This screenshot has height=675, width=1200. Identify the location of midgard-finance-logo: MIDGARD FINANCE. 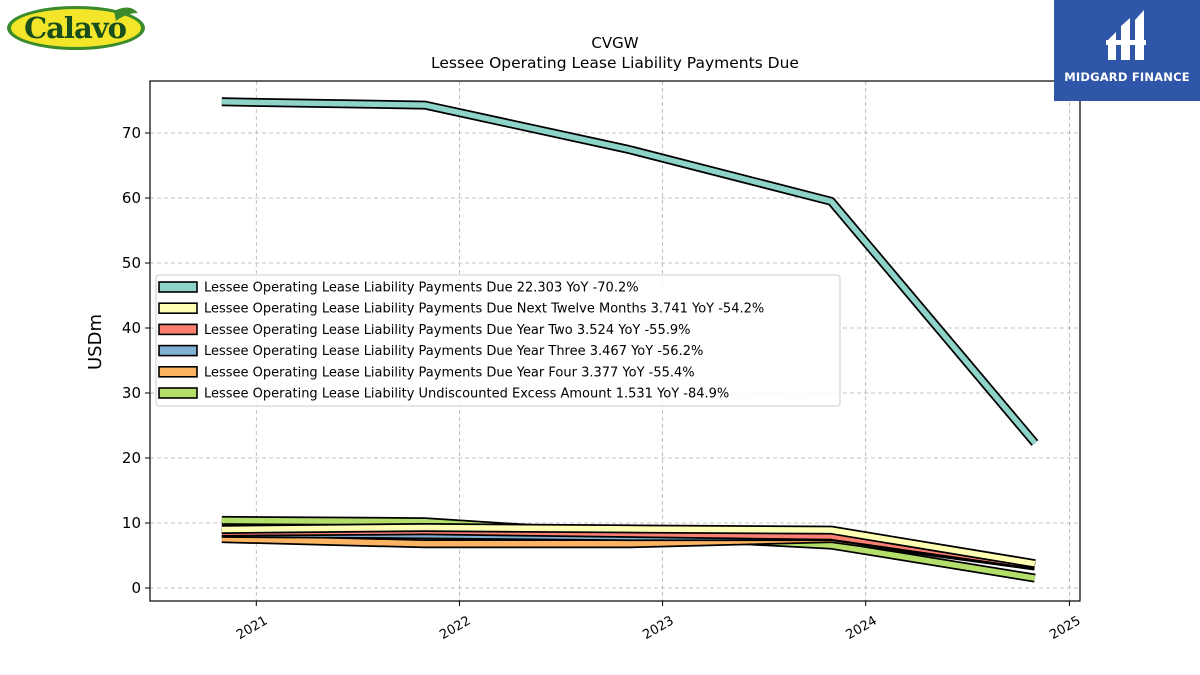
(1127, 50).